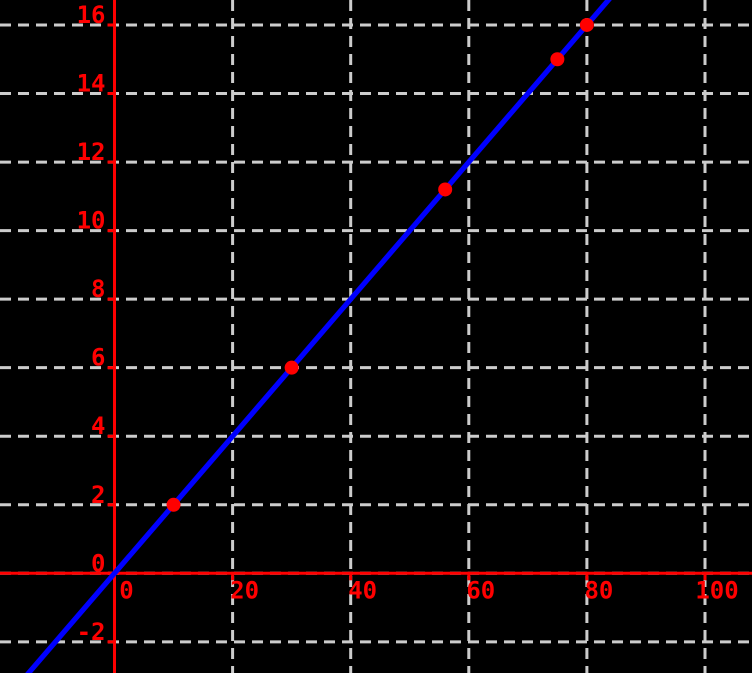 The width and height of the screenshot is (752, 673). What do you see at coordinates (244, 590) in the screenshot?
I see `x-tick-label-20: 20` at bounding box center [244, 590].